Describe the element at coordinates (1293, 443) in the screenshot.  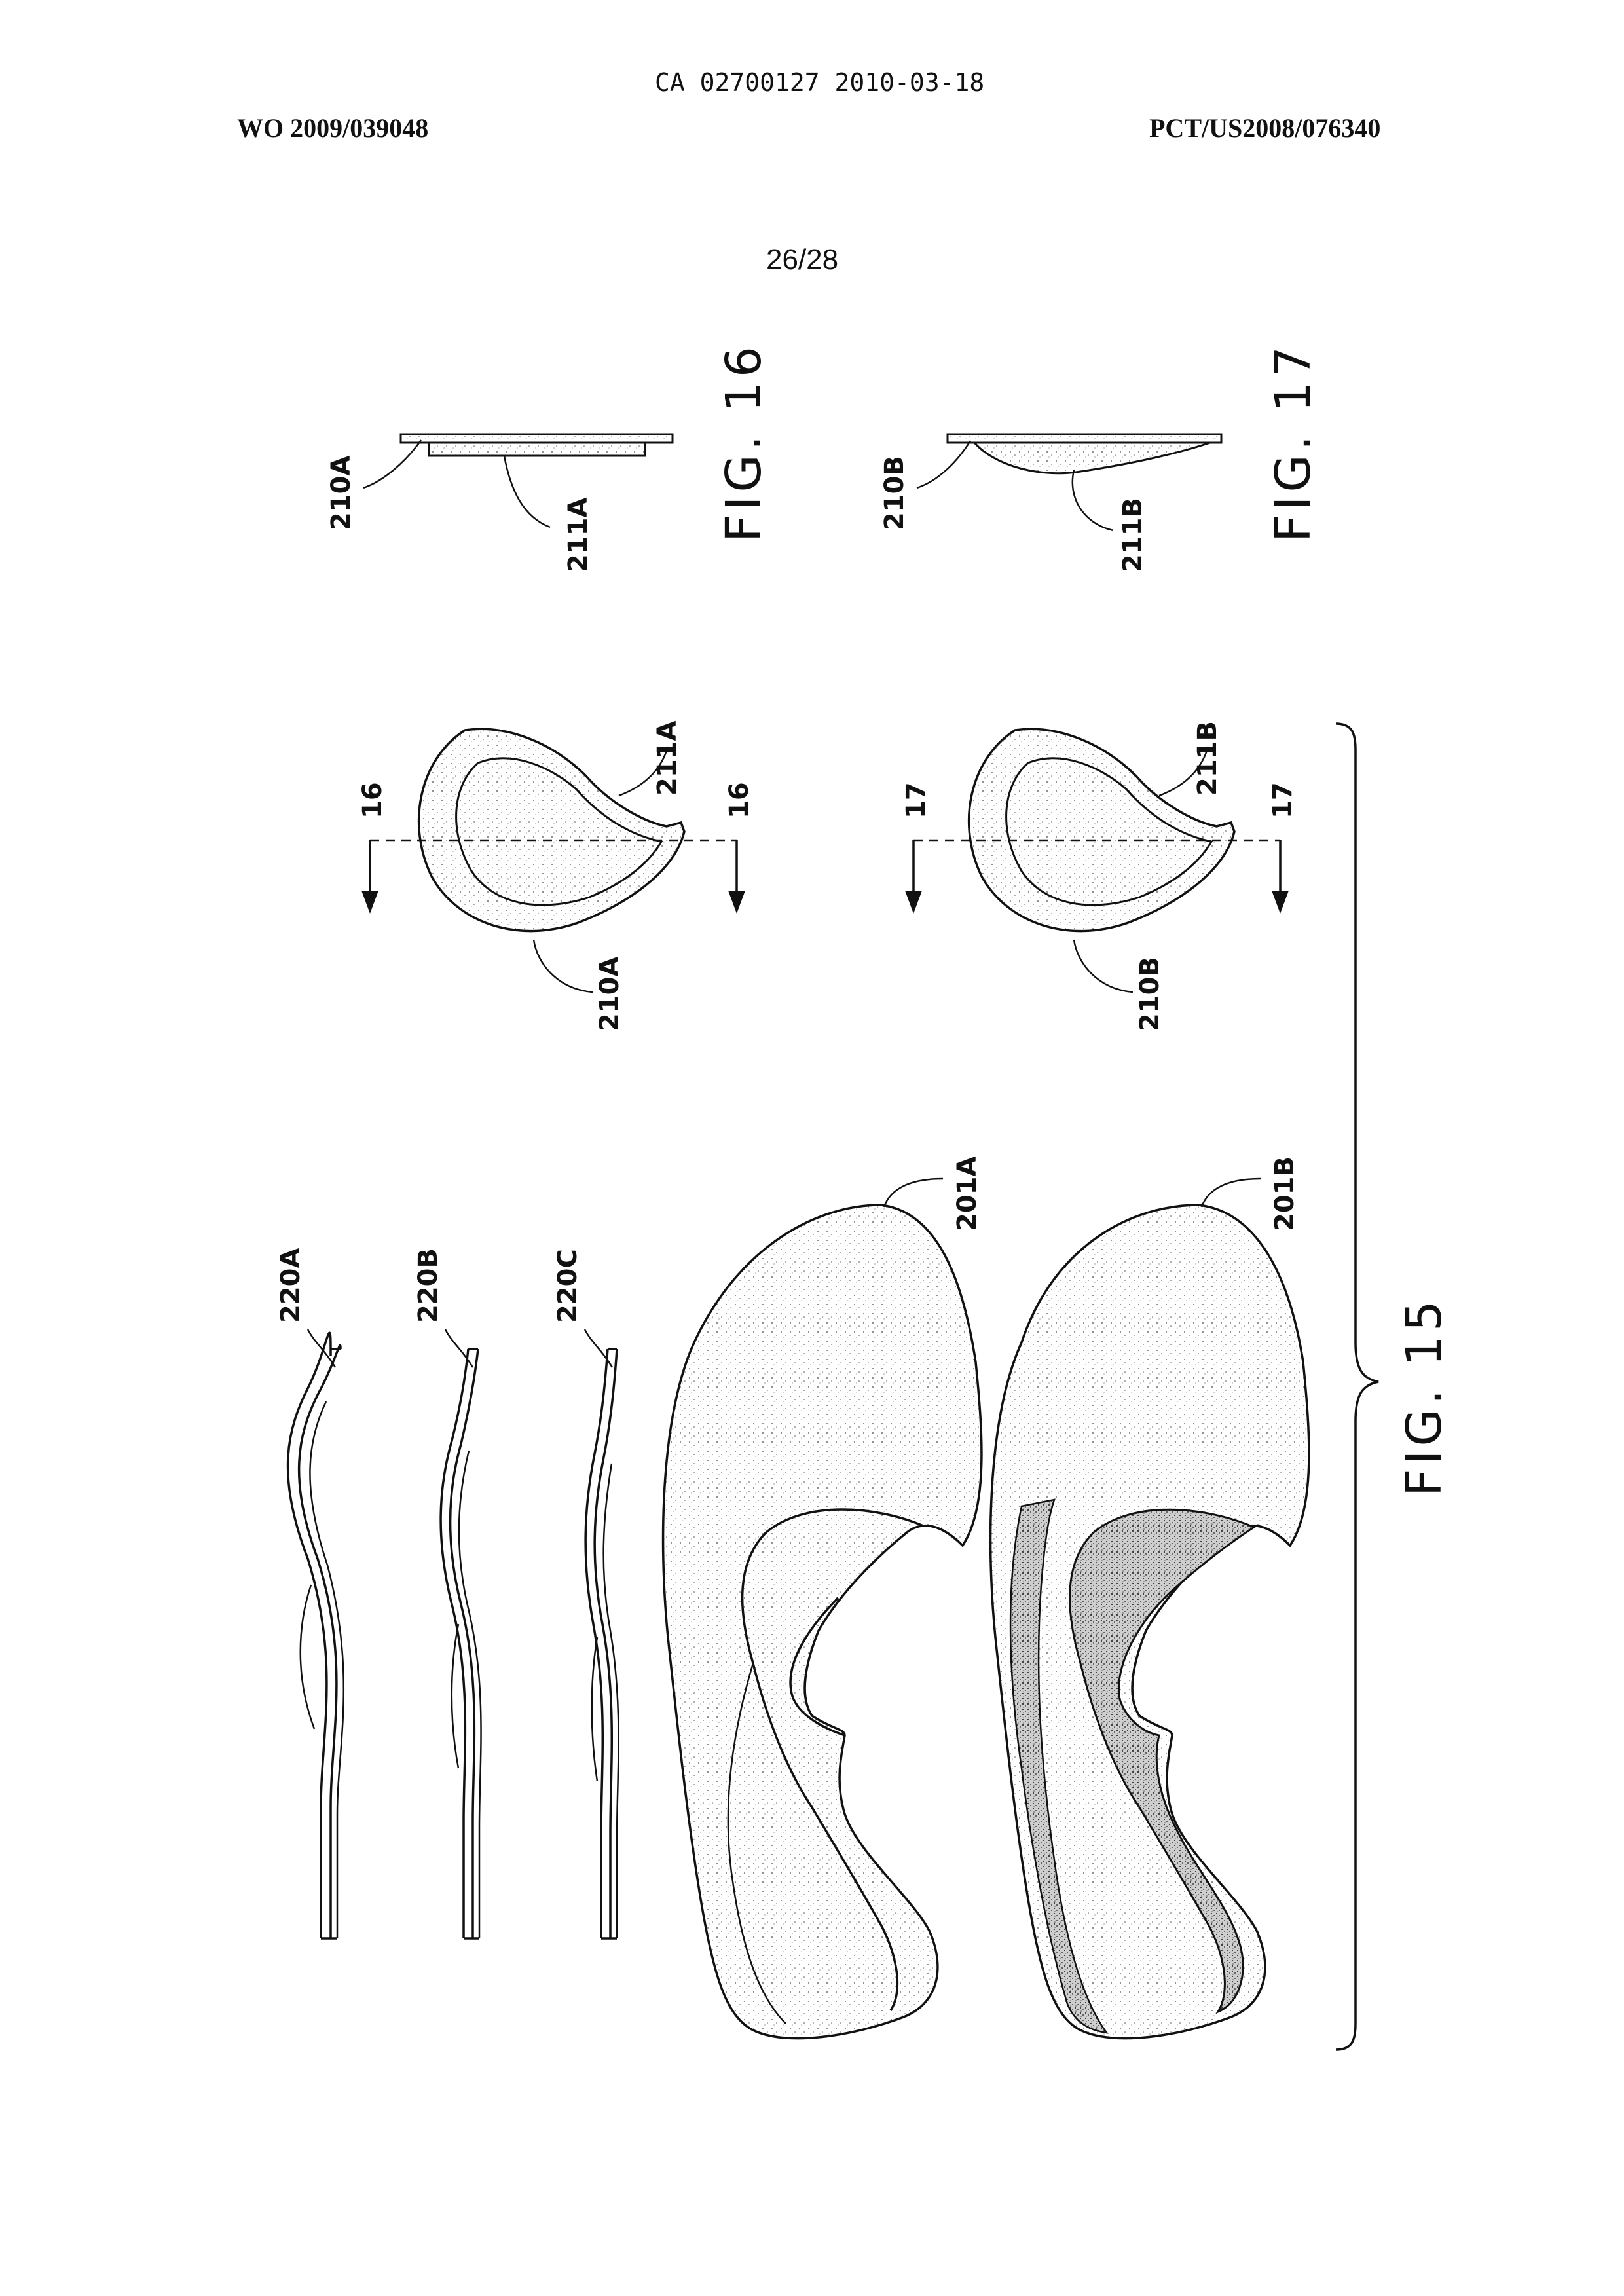
I see `fig17-label: FIG. 17` at that location.